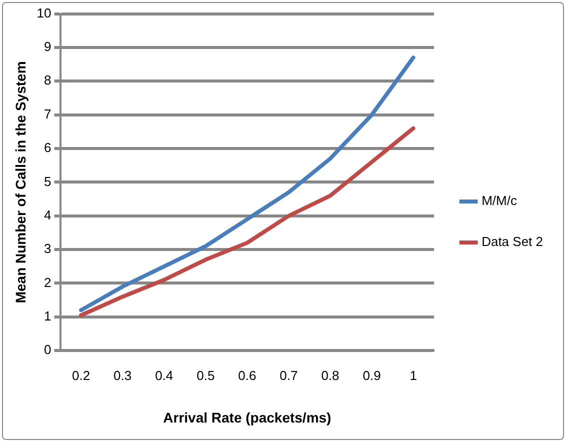 The width and height of the screenshot is (566, 442). I want to click on x-tick-label: 0.2, so click(81, 375).